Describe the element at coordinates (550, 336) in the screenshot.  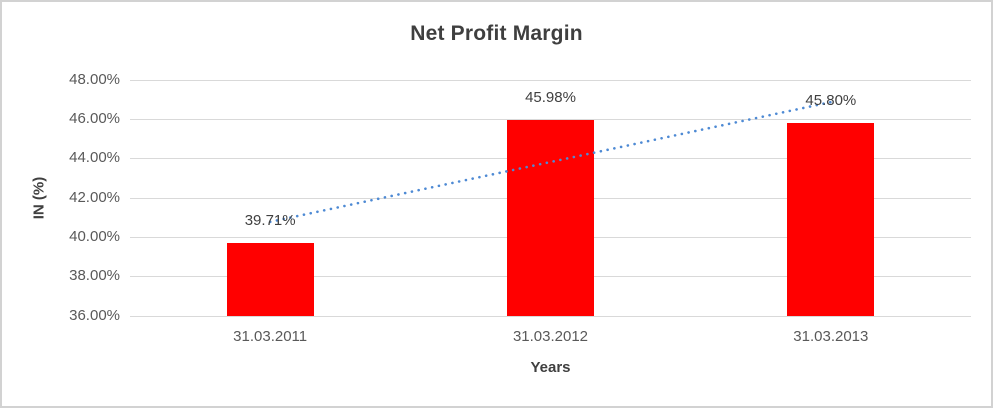
I see `x-tick-label: 31.03.2012` at that location.